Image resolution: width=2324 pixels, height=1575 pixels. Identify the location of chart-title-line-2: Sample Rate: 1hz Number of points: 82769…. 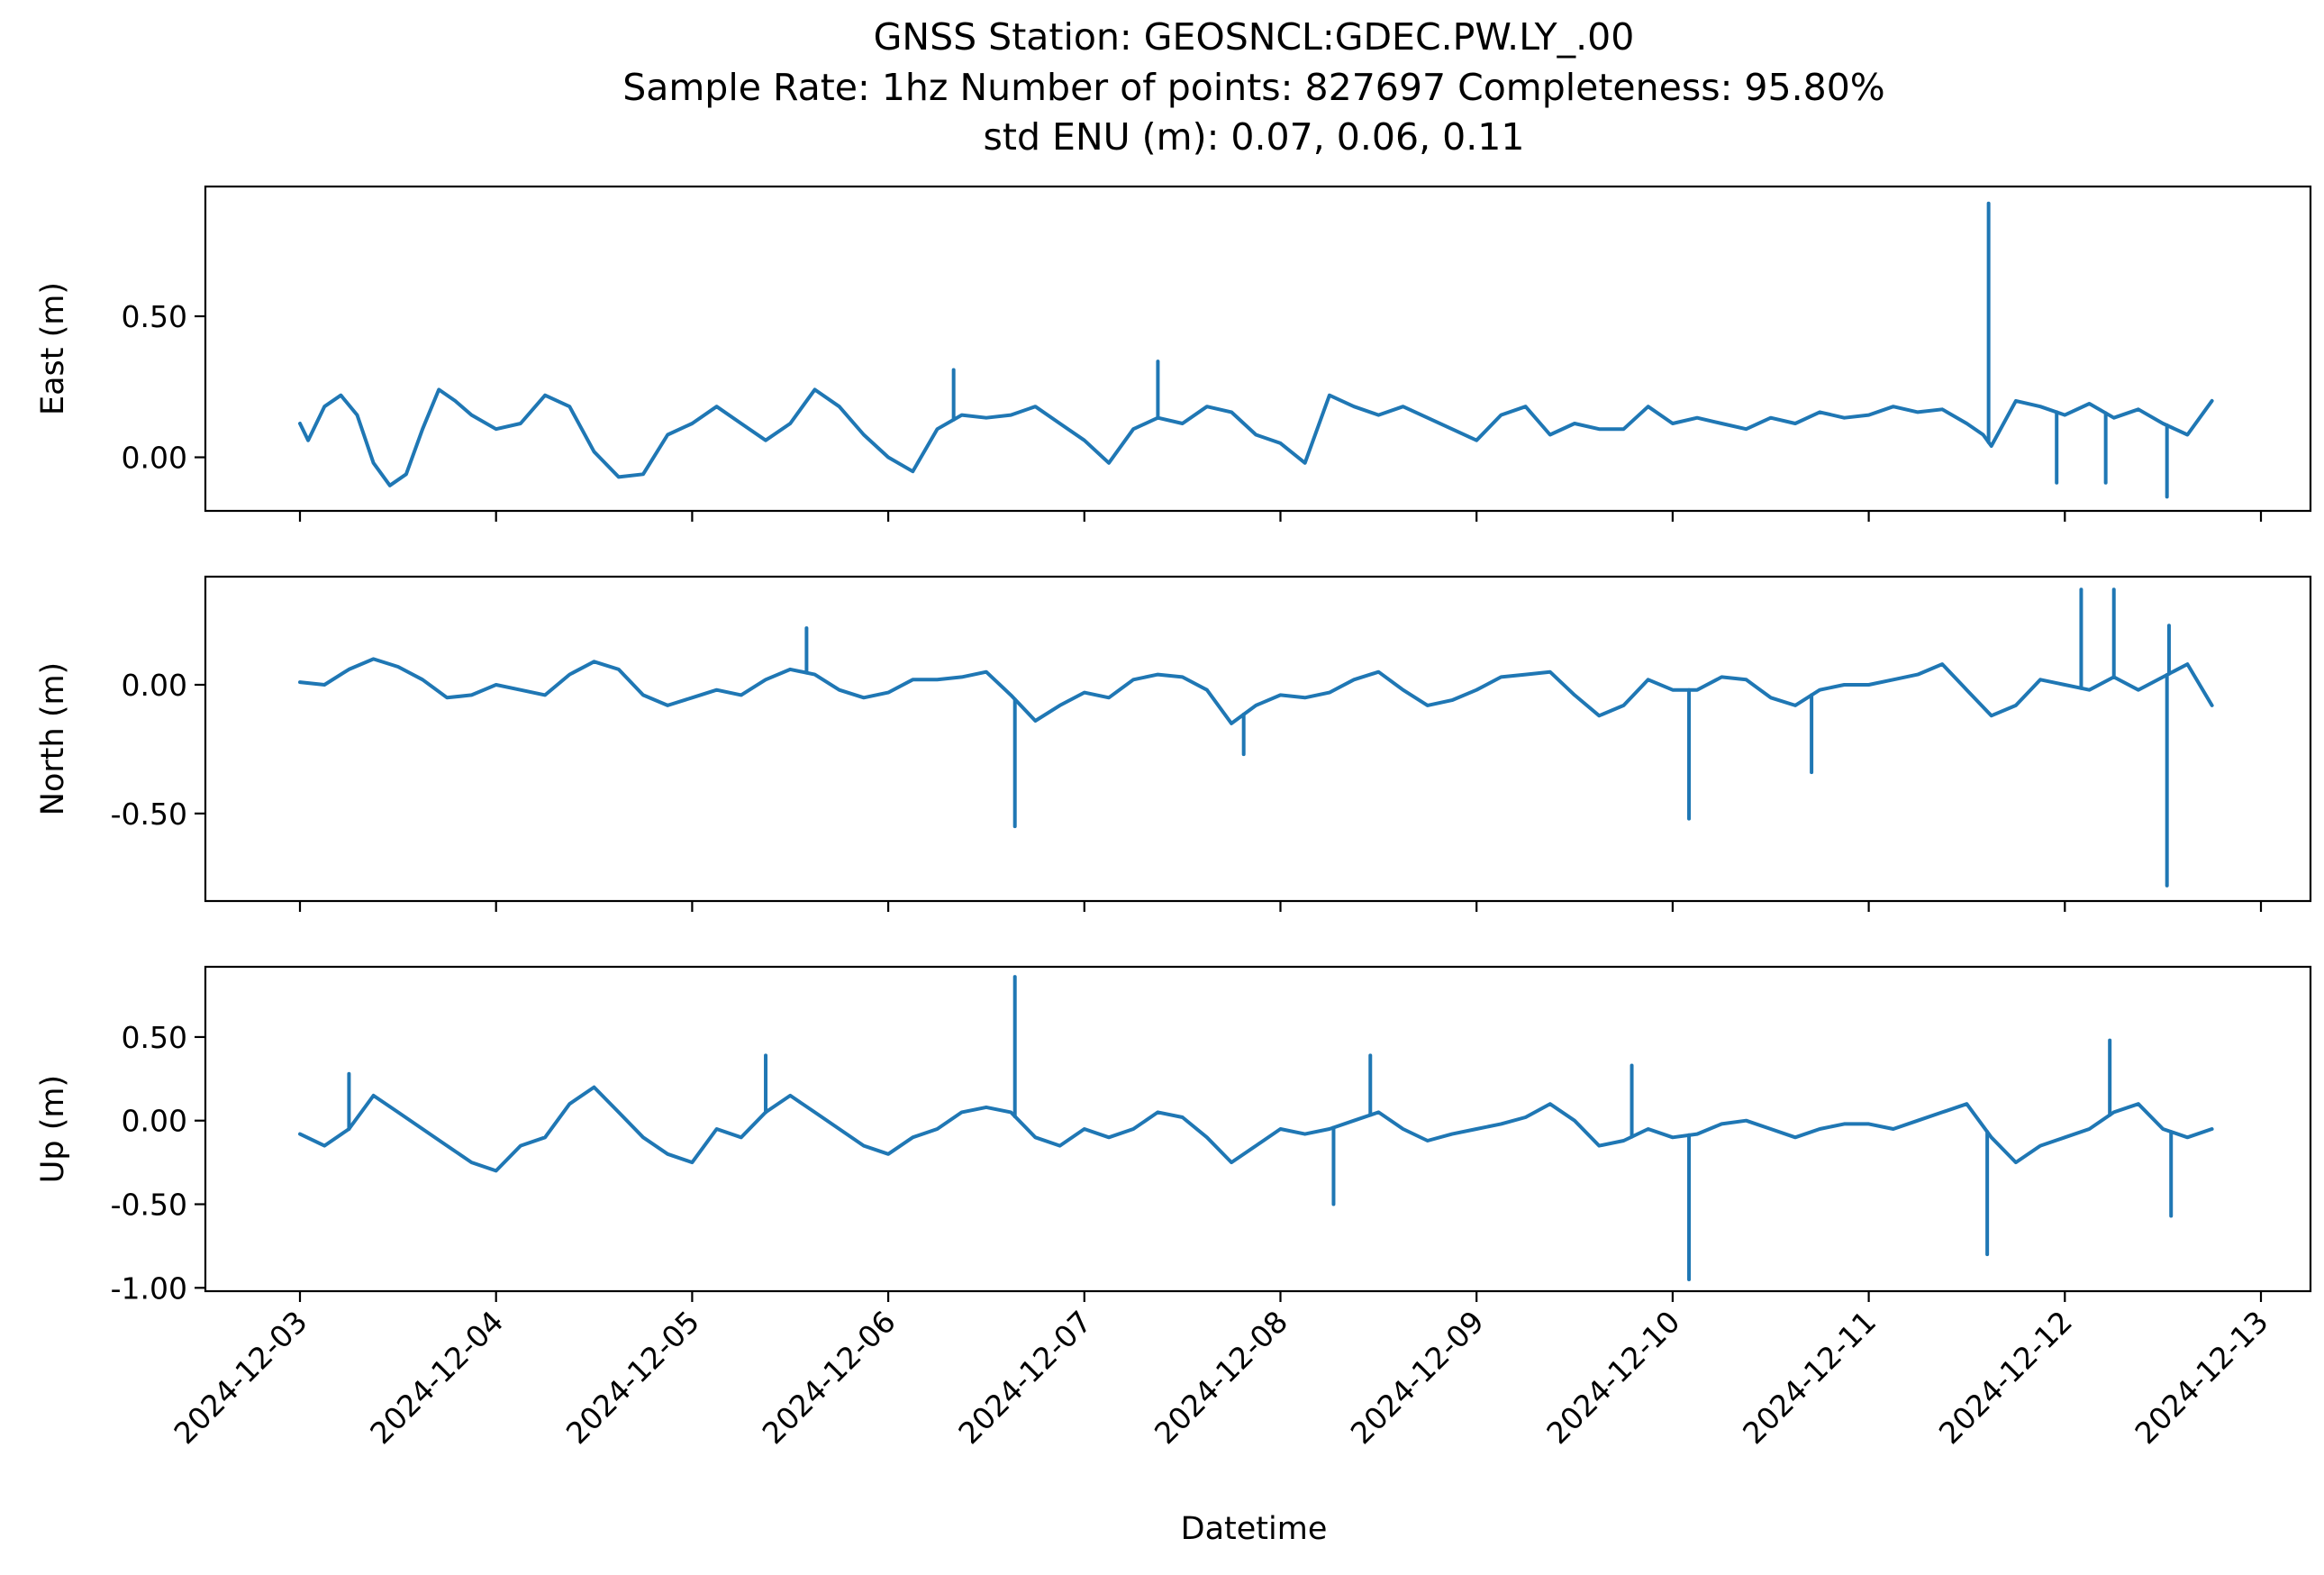
(1254, 87).